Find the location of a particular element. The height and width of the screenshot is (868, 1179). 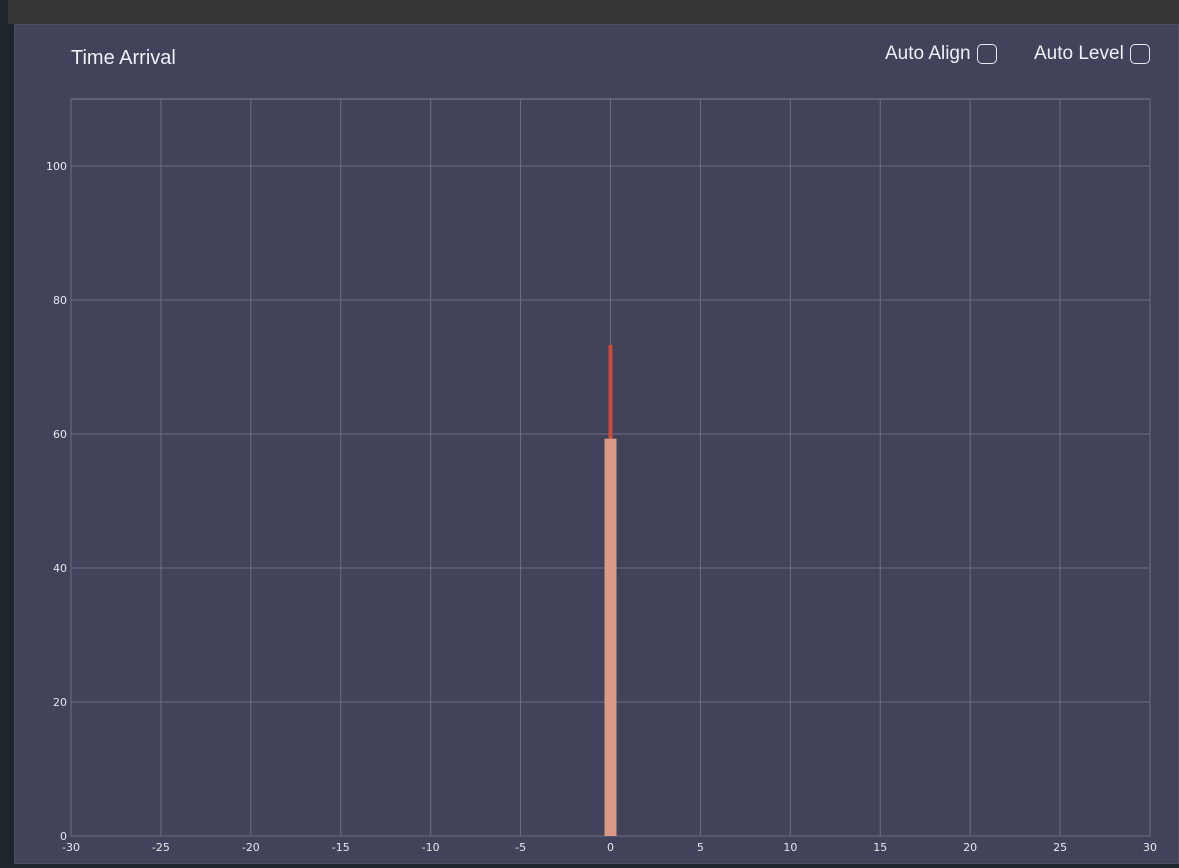

auto-align-toggle: Auto Align is located at coordinates (941, 54).